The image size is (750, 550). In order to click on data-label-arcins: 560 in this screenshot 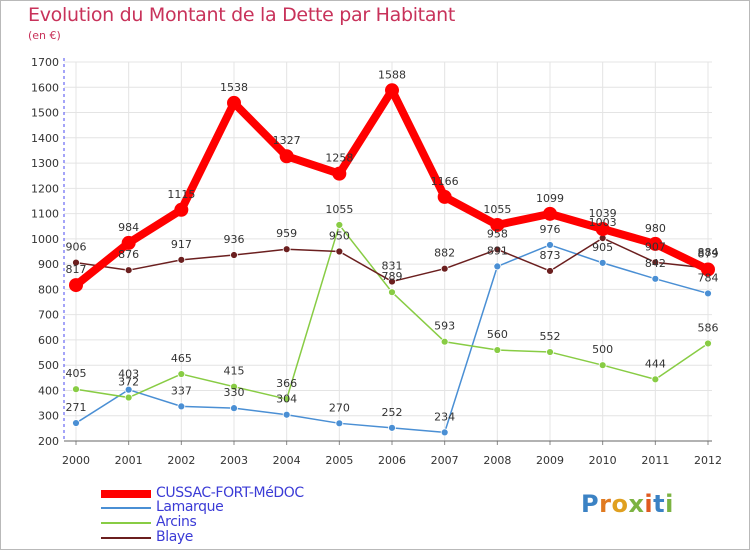, I will do `click(497, 334)`.